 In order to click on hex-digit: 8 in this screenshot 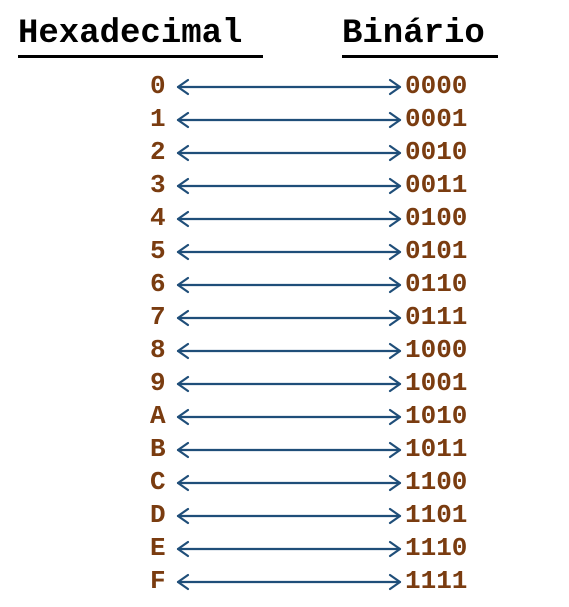, I will do `click(158, 350)`.